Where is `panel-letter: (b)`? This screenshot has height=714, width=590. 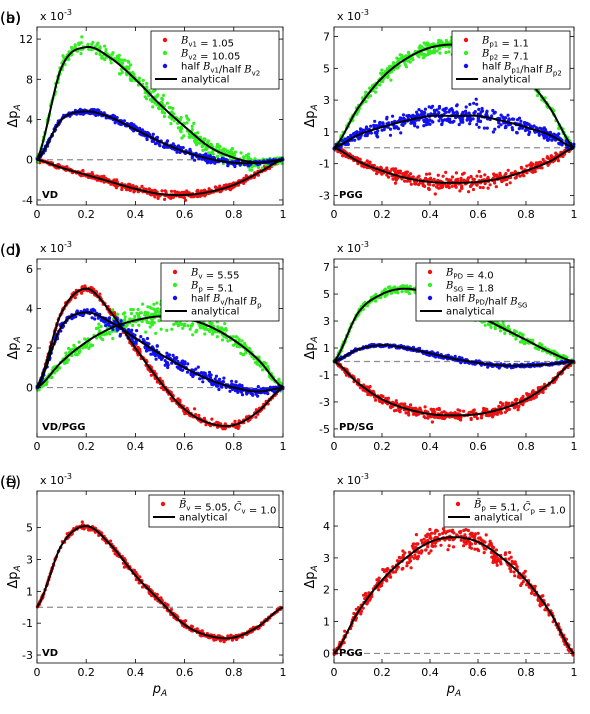 panel-letter: (b) is located at coordinates (10, 18).